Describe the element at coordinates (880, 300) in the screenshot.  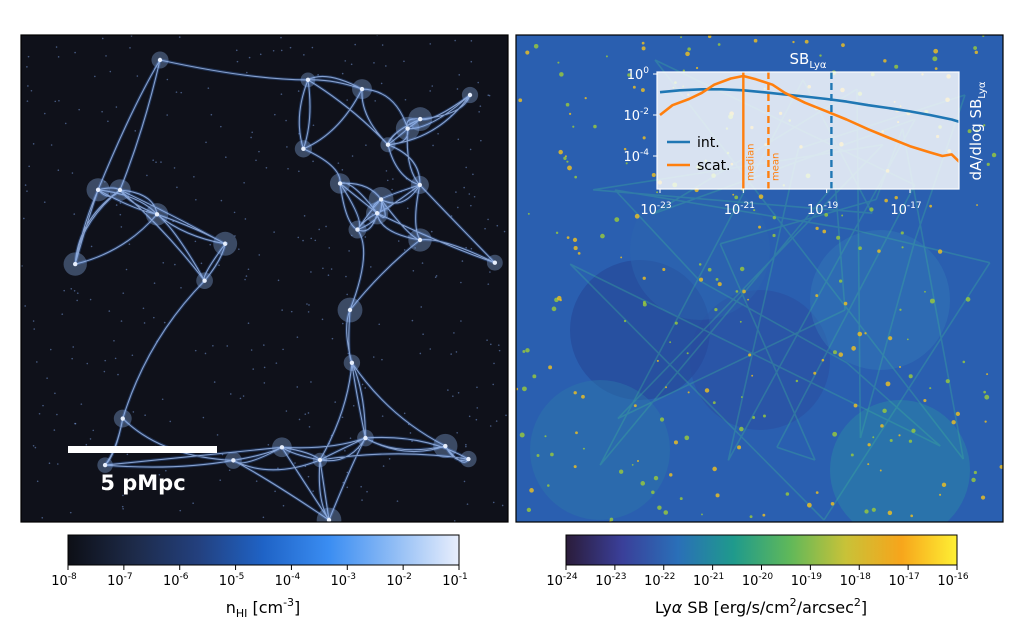
I see `sb-region` at that location.